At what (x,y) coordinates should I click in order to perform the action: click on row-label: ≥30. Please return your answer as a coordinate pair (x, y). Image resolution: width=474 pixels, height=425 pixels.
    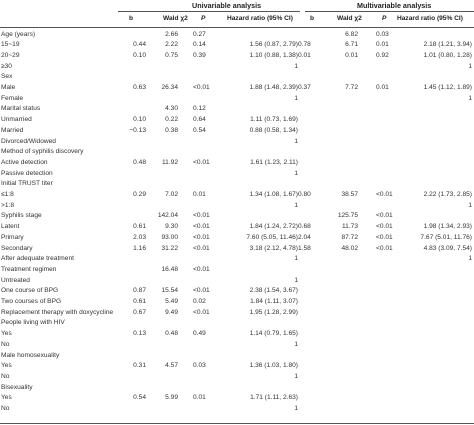
    Looking at the image, I should click on (6, 66).